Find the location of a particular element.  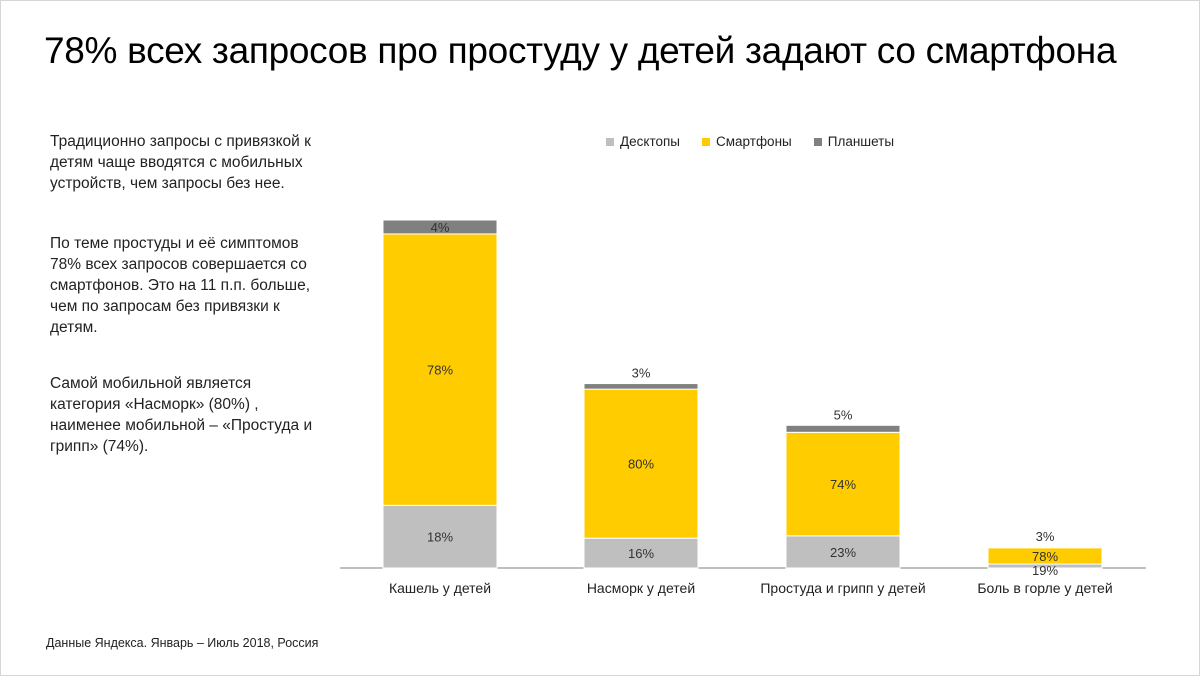

legend-item-tablet: Планшеты is located at coordinates (854, 141).